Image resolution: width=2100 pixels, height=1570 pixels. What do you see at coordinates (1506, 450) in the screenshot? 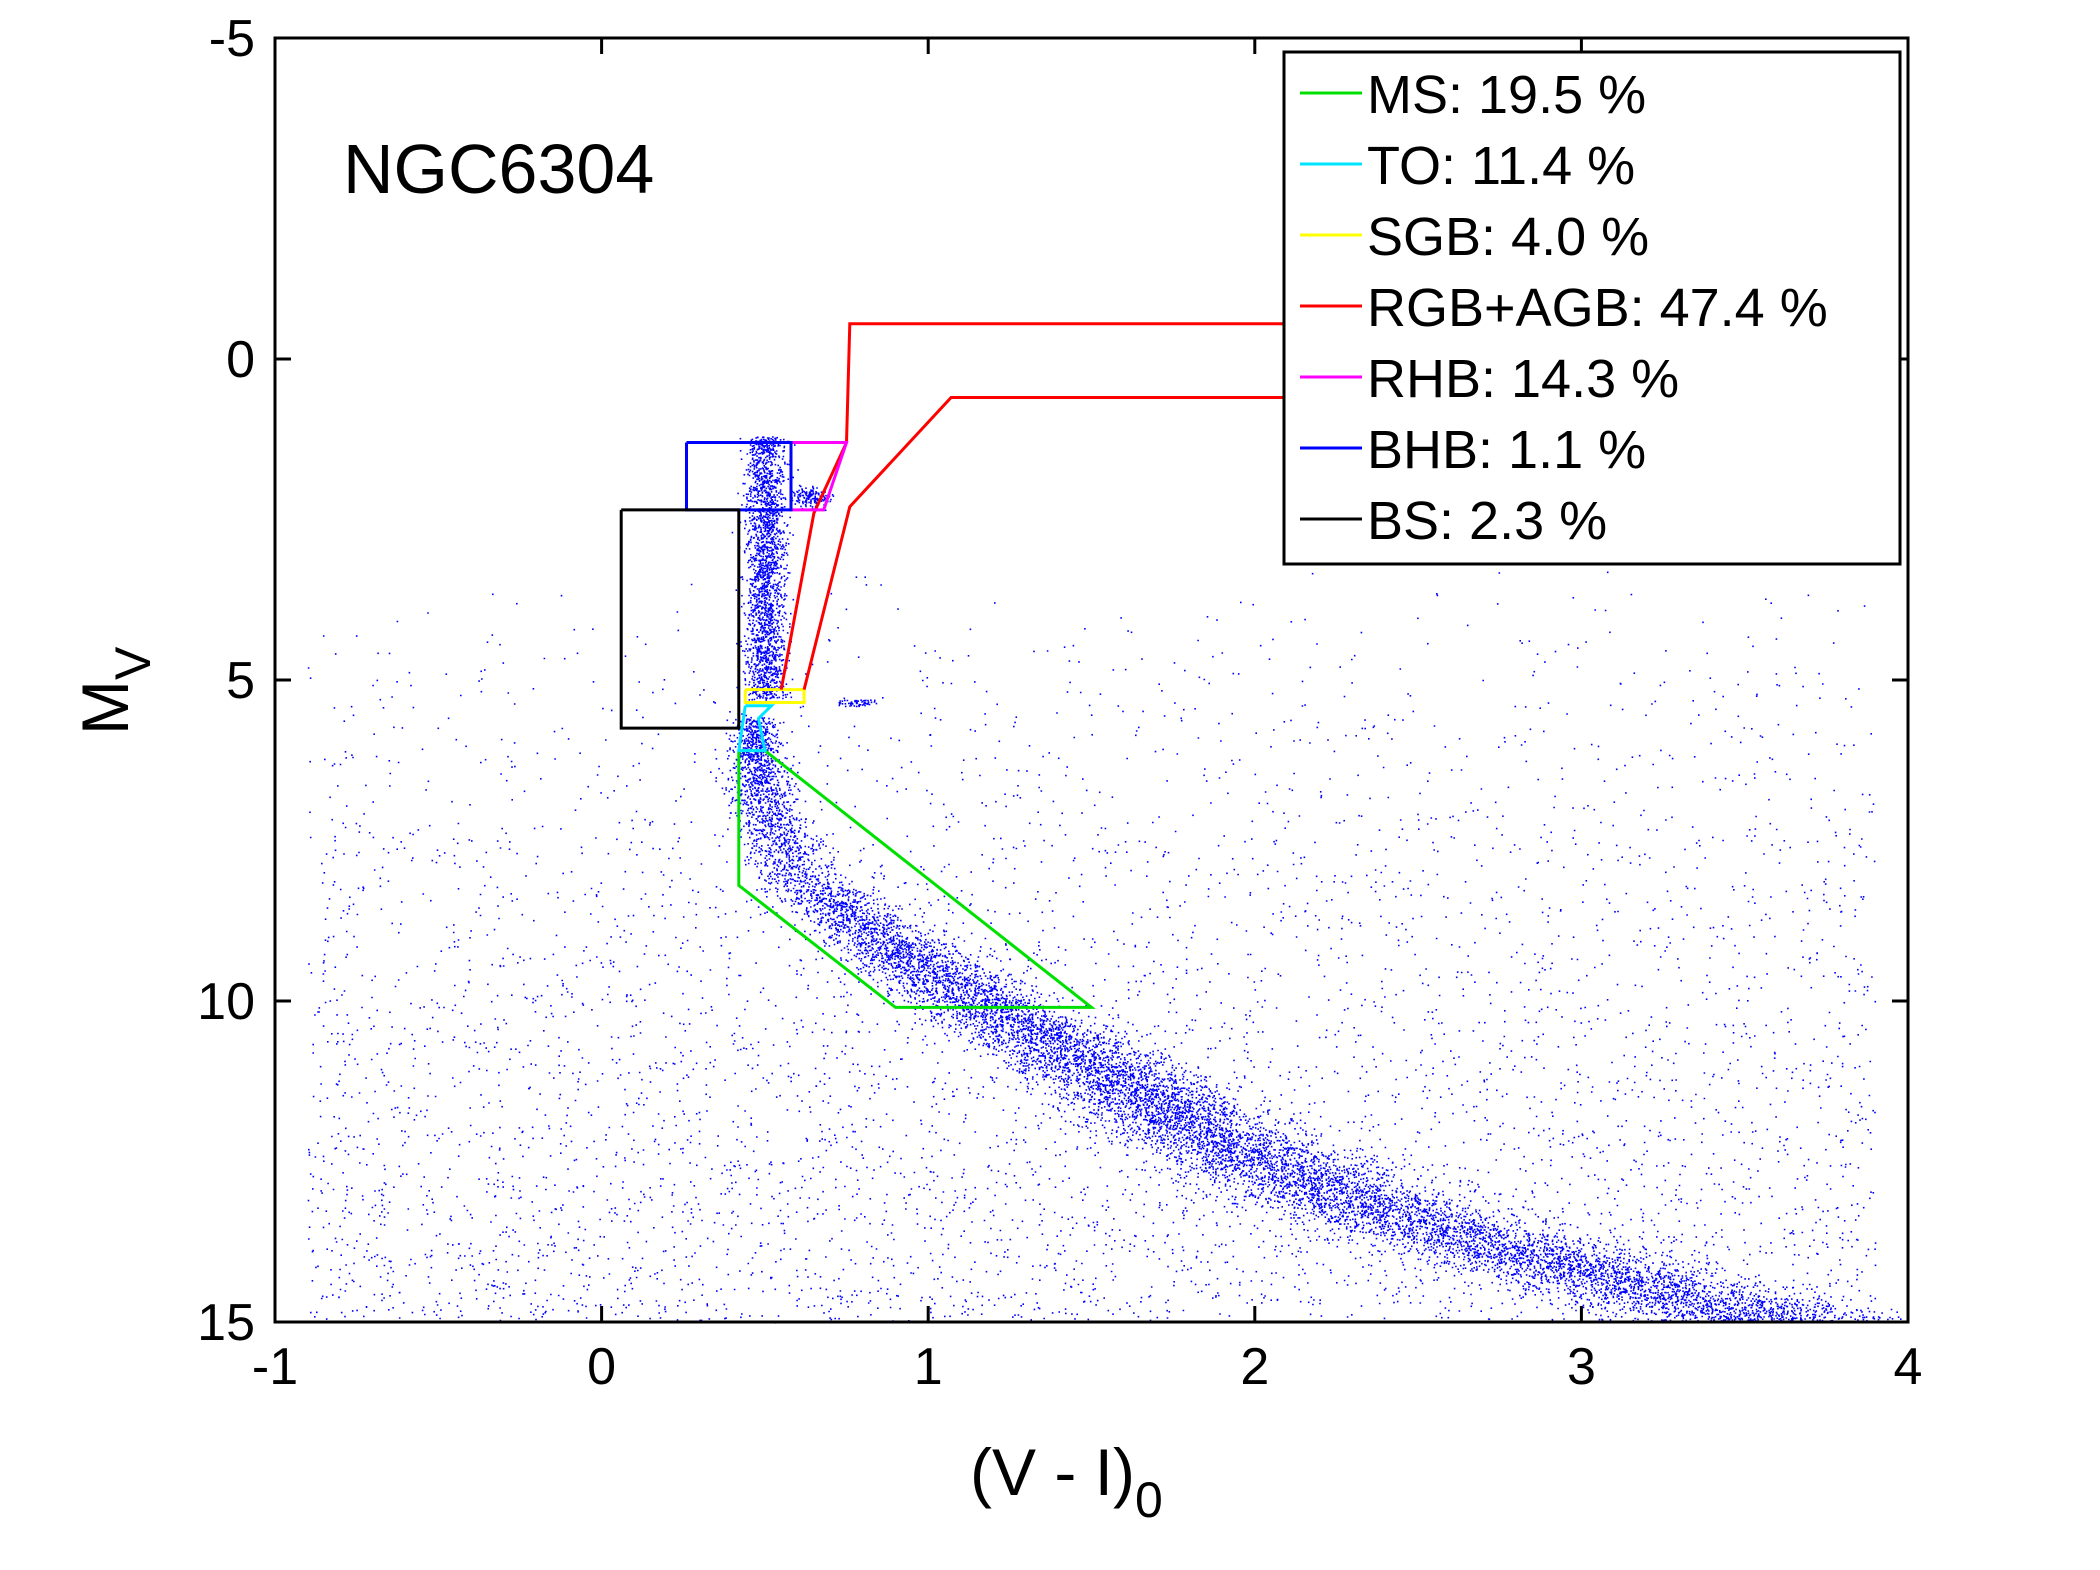
I see `legend-entry: BHB: 1.1 %` at bounding box center [1506, 450].